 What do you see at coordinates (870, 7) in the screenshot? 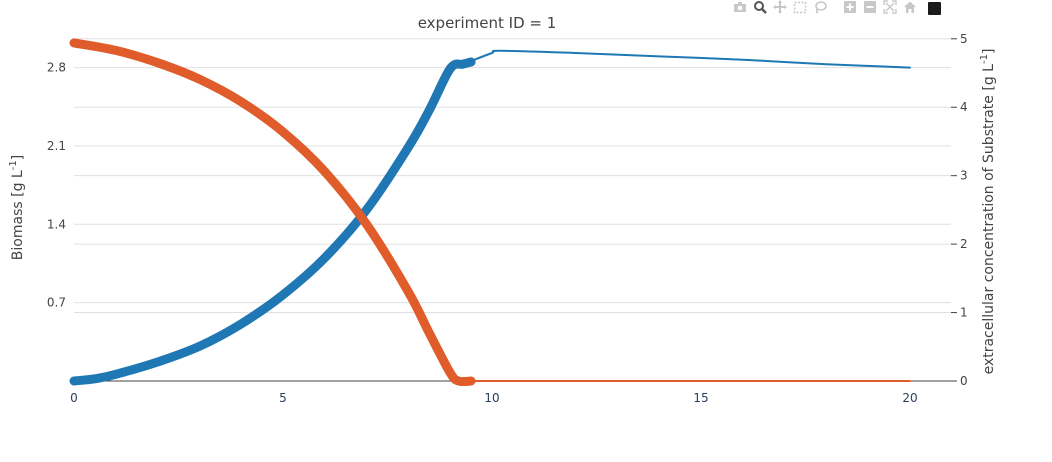
I see `zoom-out-icon` at bounding box center [870, 7].